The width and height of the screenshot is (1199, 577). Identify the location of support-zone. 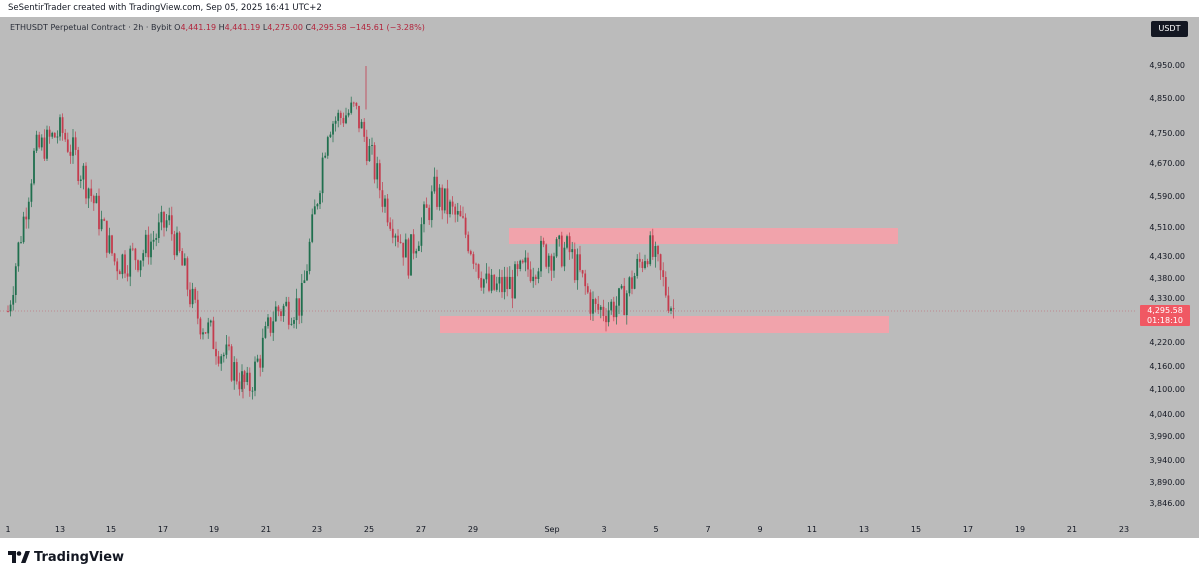
(664, 324).